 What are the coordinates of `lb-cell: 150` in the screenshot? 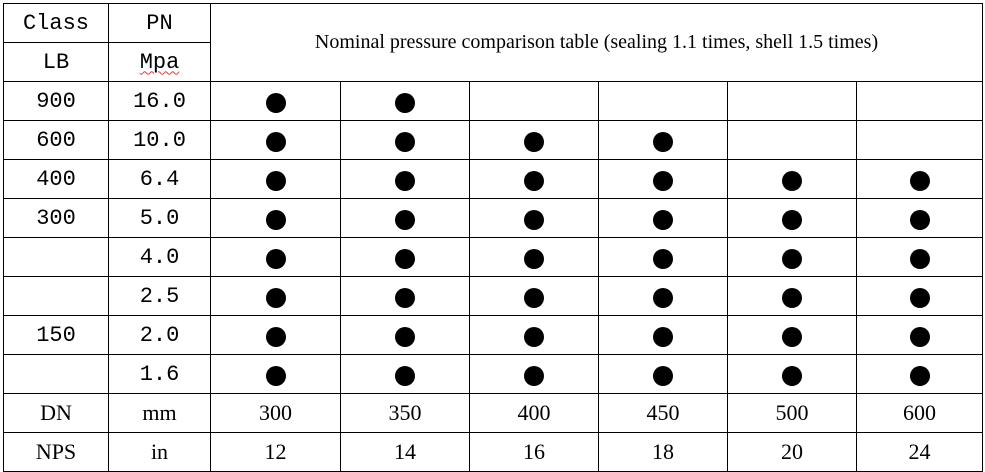 It's located at (56, 335).